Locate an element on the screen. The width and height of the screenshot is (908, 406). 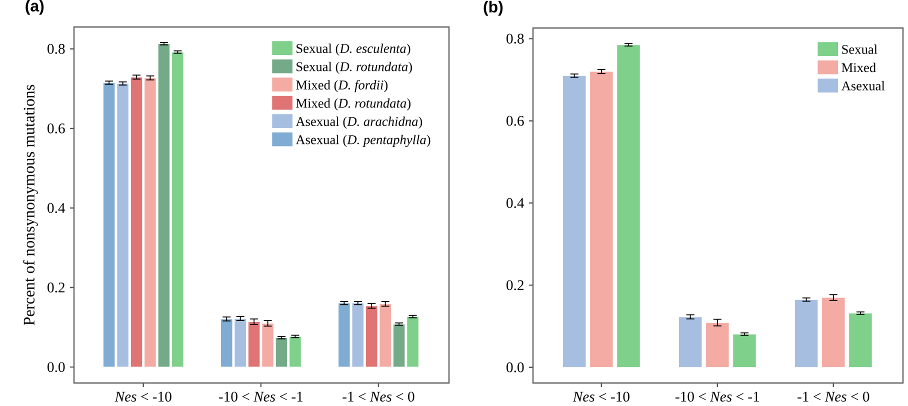
legend-label: Sexual is located at coordinates (860, 49).